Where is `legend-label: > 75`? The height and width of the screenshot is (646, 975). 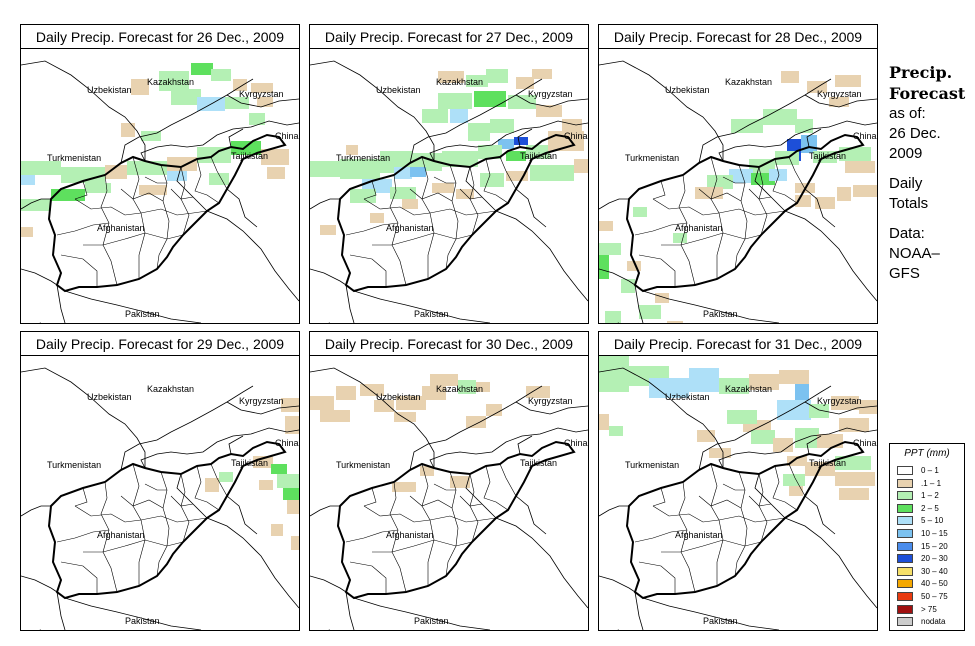 legend-label: > 75 is located at coordinates (929, 609).